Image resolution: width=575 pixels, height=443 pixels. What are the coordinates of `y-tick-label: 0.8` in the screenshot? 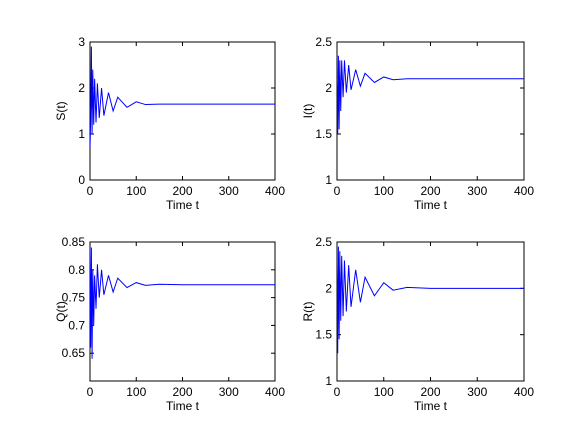 It's located at (76, 270).